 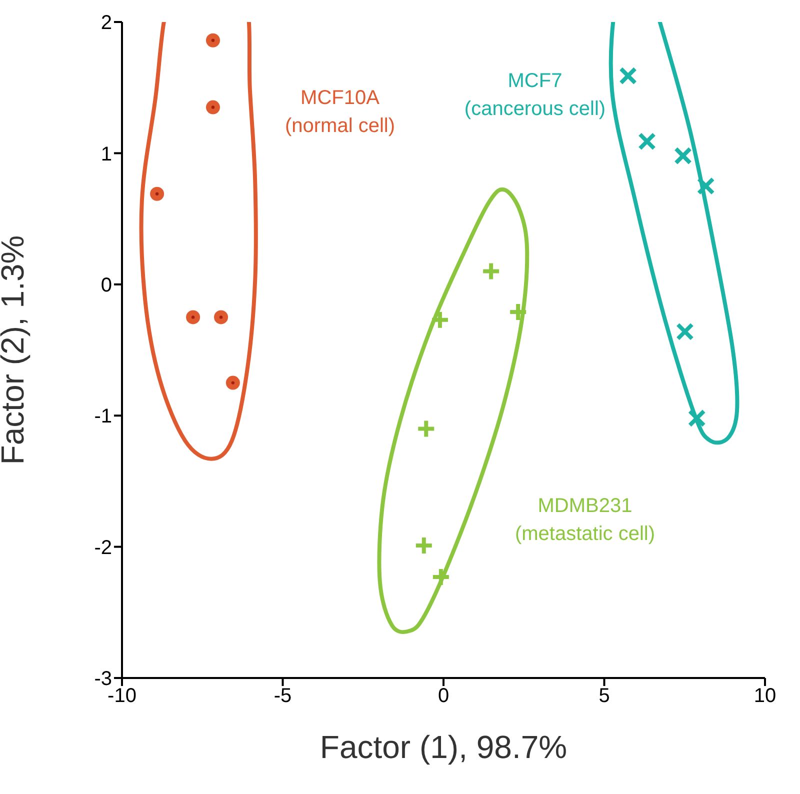 I want to click on x-tick-label: 10, so click(x=765, y=696).